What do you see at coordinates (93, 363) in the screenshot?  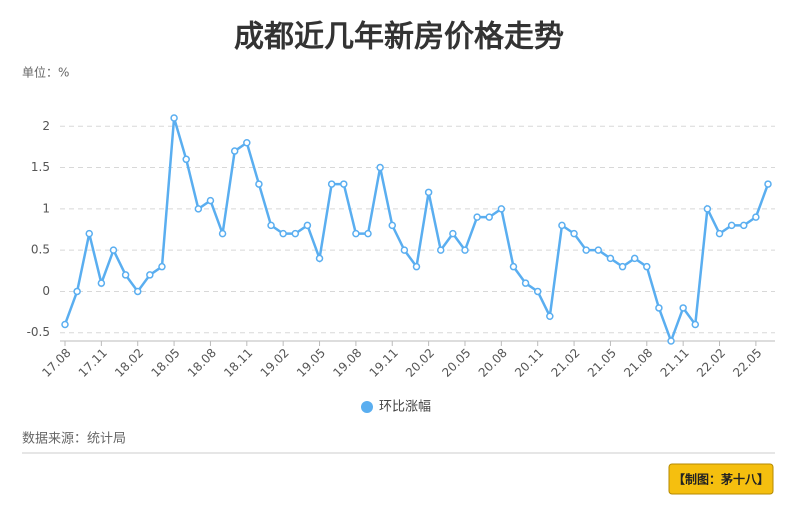 I see `x-tick-label: 17.11` at bounding box center [93, 363].